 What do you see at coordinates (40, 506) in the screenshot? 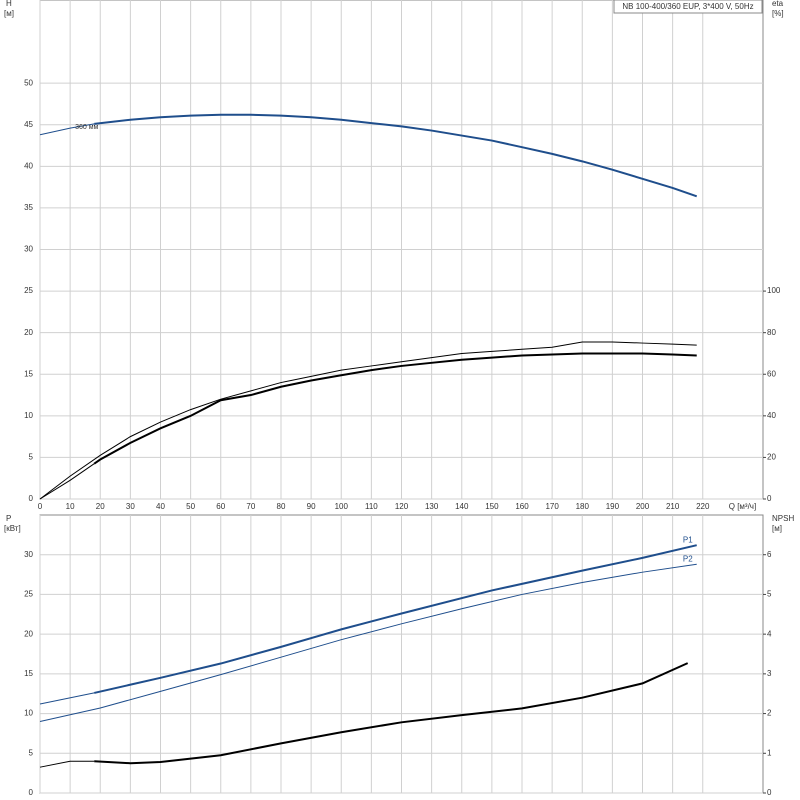
I see `x-tick-label: 0` at bounding box center [40, 506].